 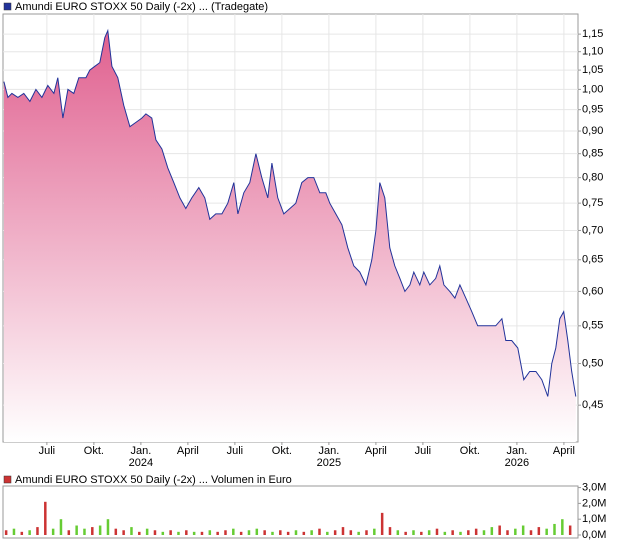 What do you see at coordinates (7, 479) in the screenshot?
I see `legend-swatch` at bounding box center [7, 479].